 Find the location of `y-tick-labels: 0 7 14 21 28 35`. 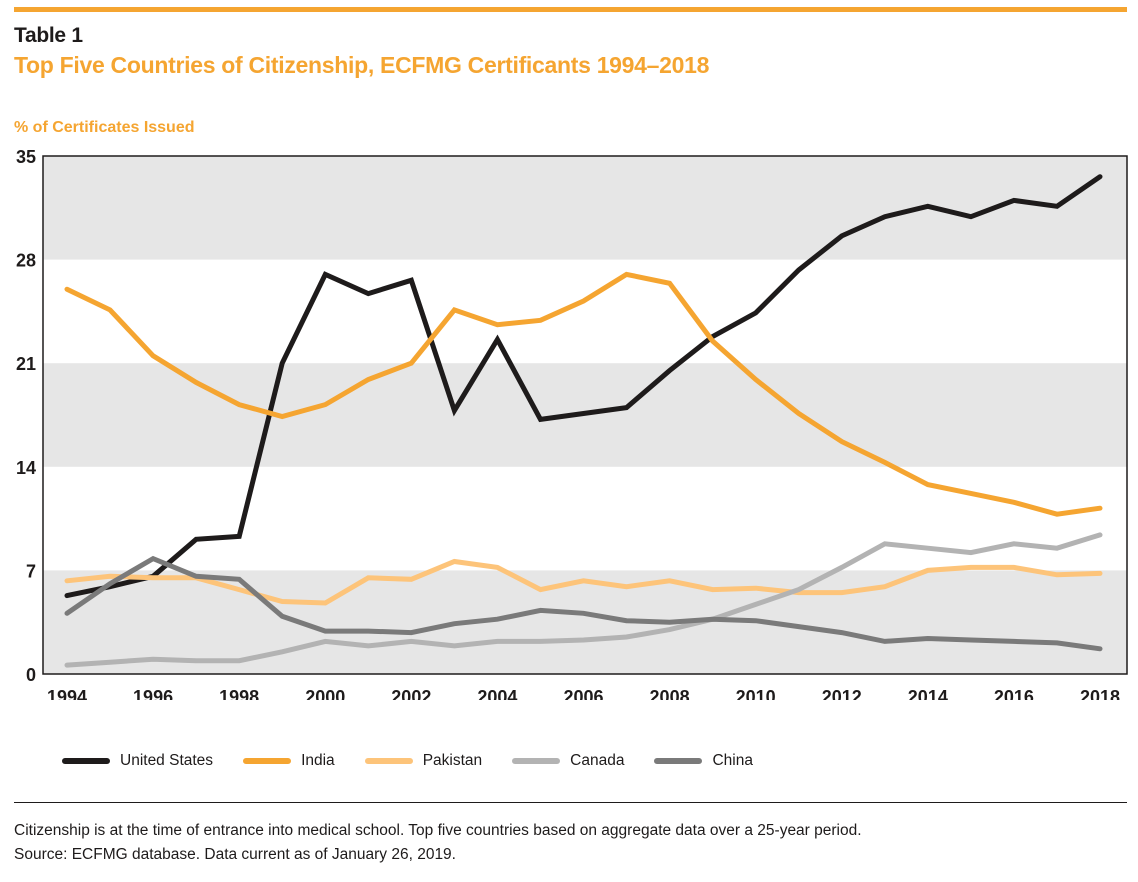

y-tick-labels: 0 7 14 21 28 35 is located at coordinates (26, 416).